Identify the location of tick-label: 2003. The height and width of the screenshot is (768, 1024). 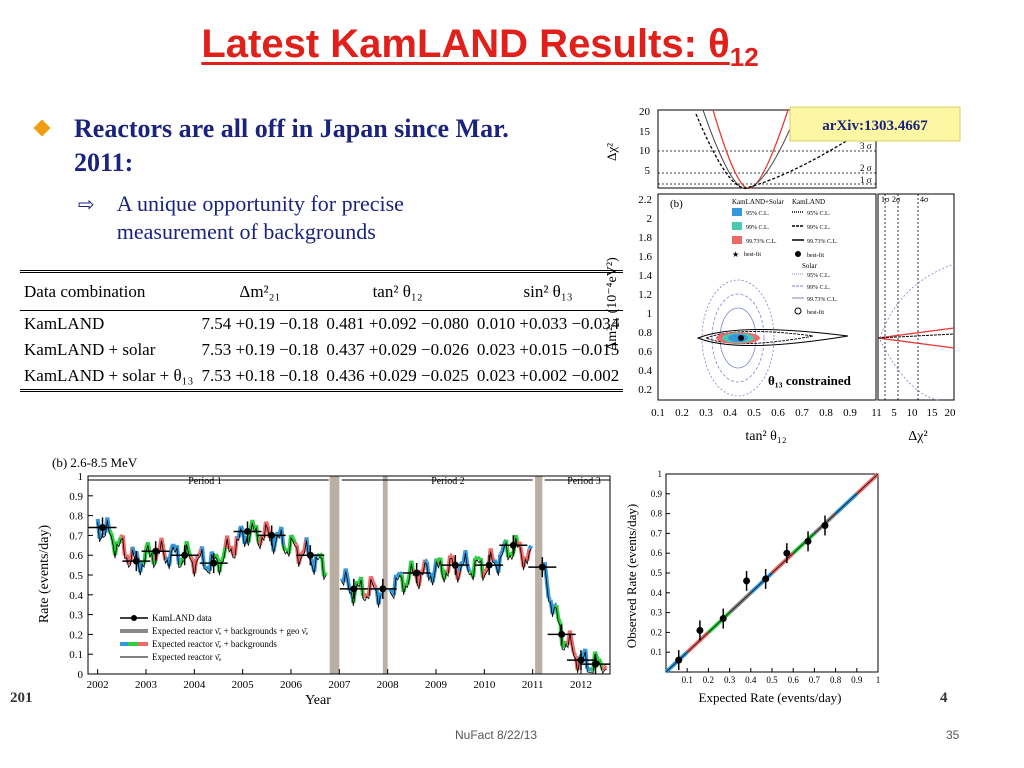
(146, 685).